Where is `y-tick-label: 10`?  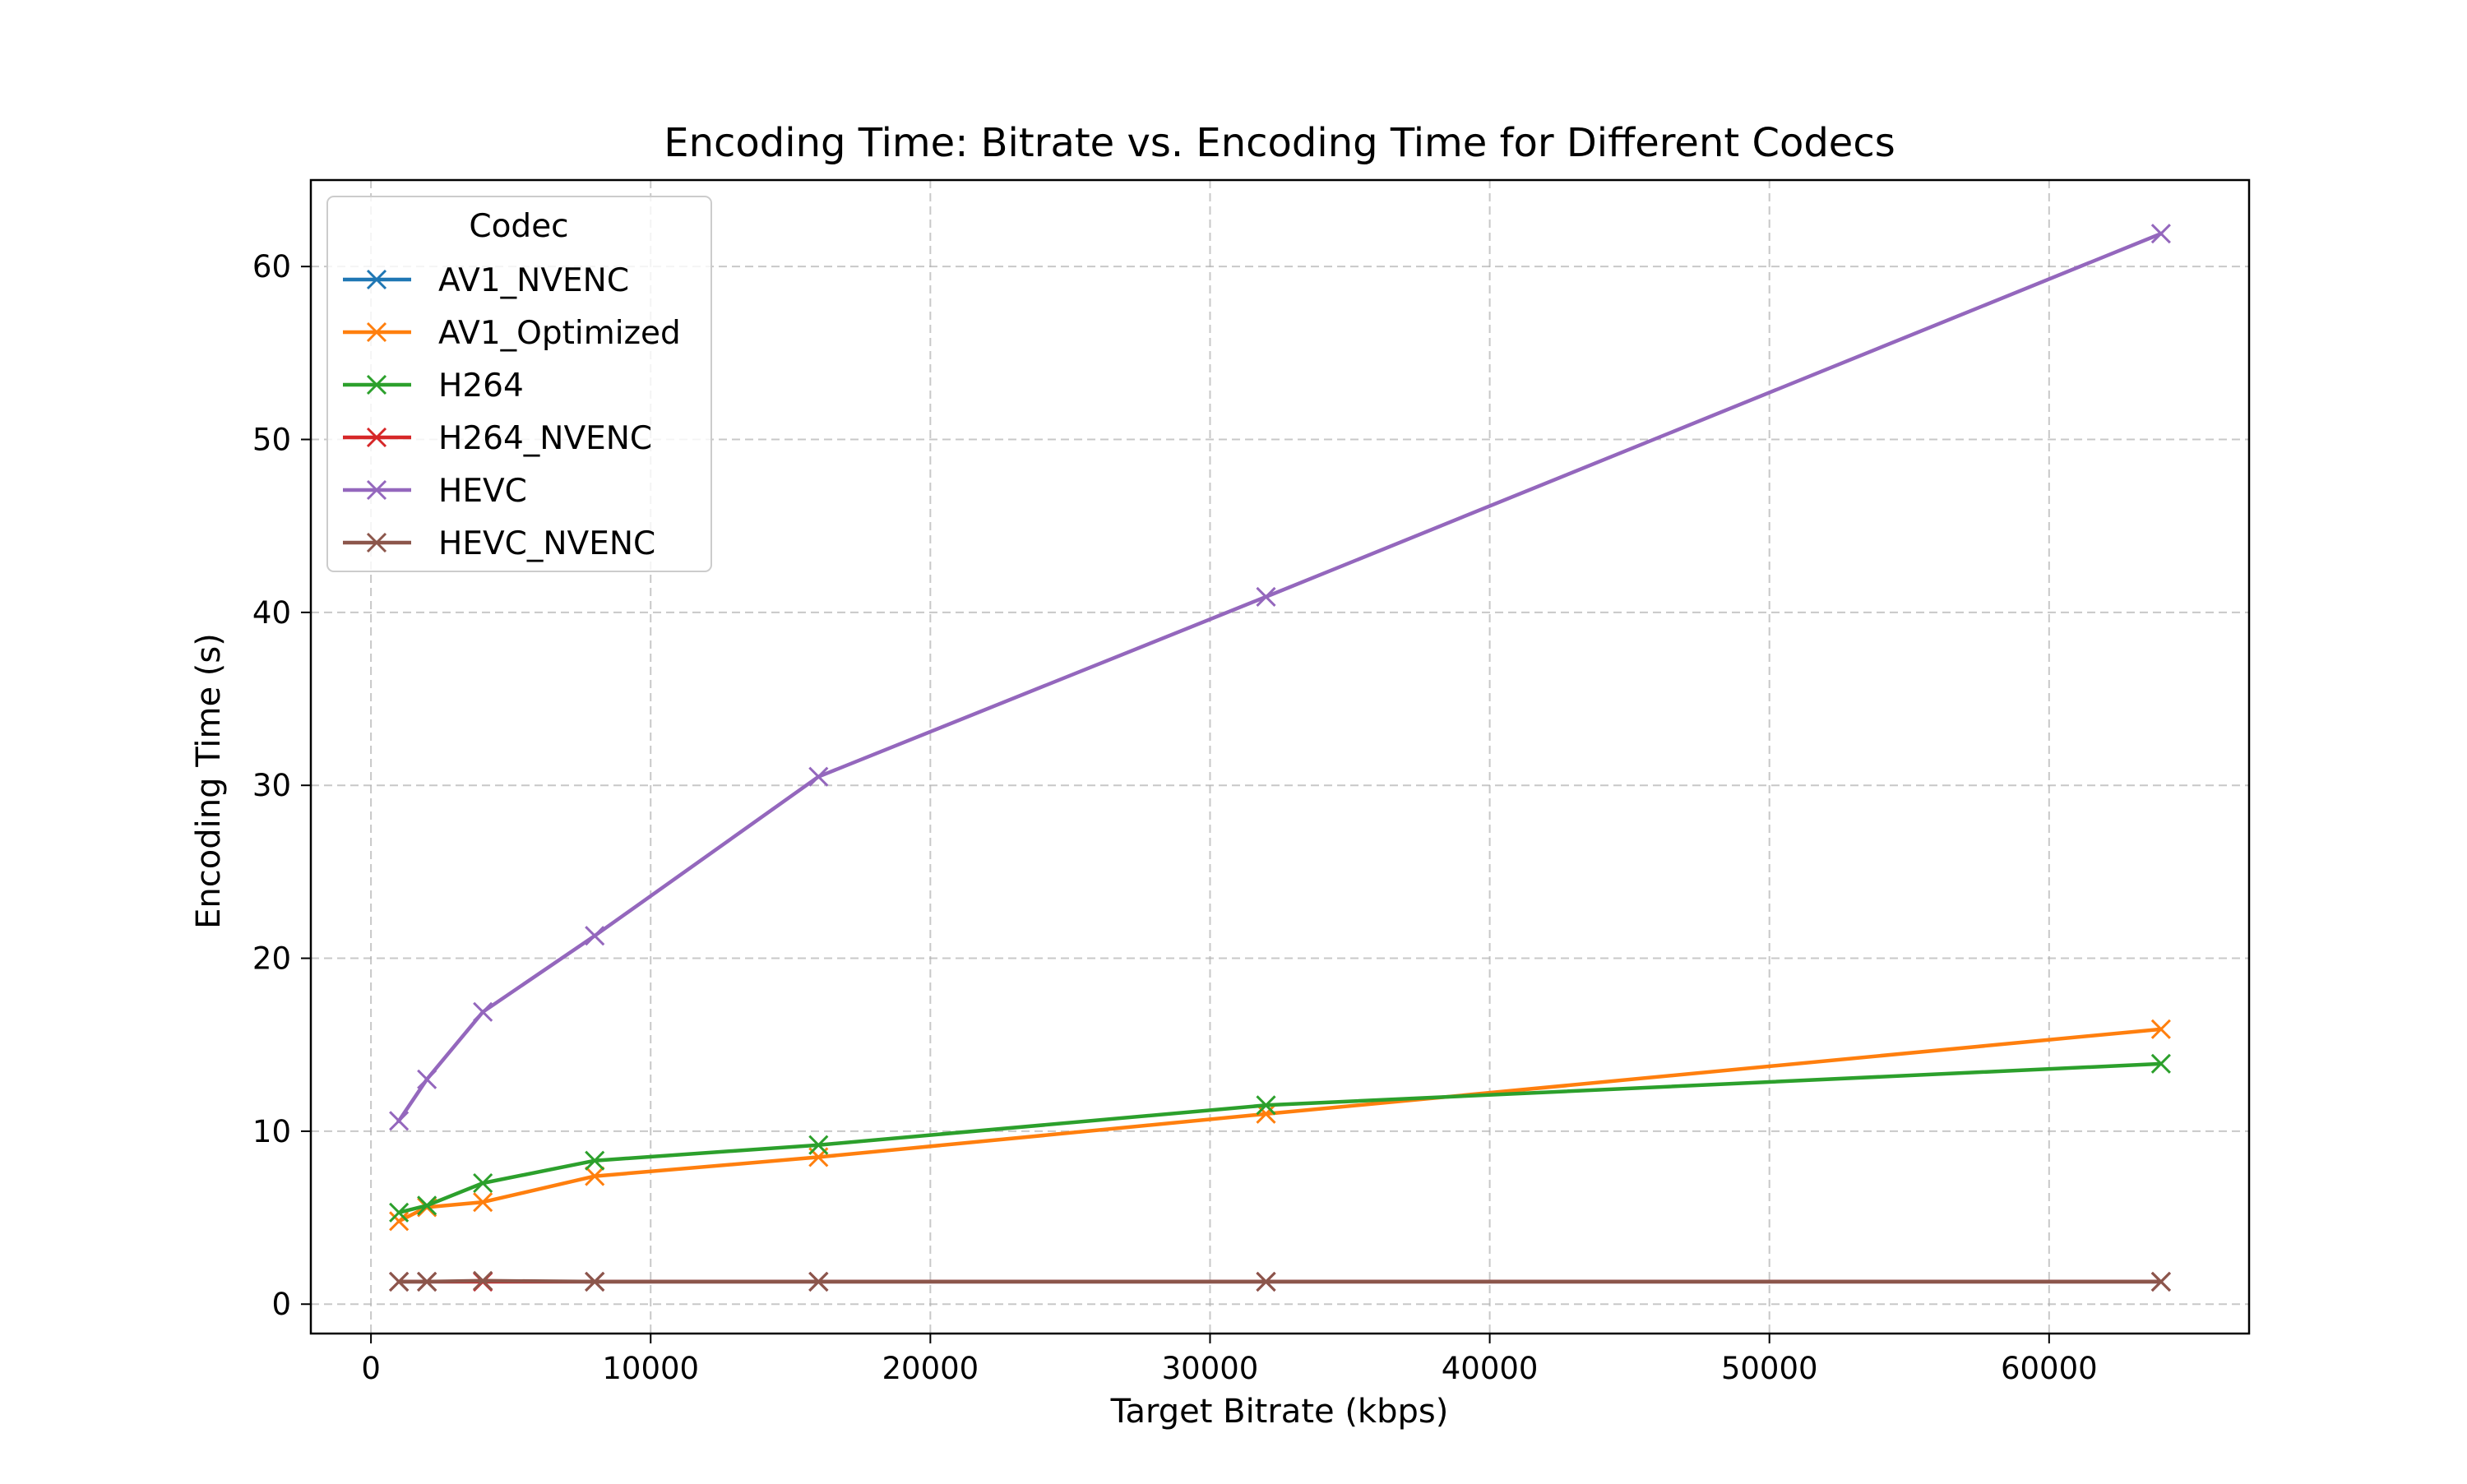
y-tick-label: 10 is located at coordinates (271, 1131).